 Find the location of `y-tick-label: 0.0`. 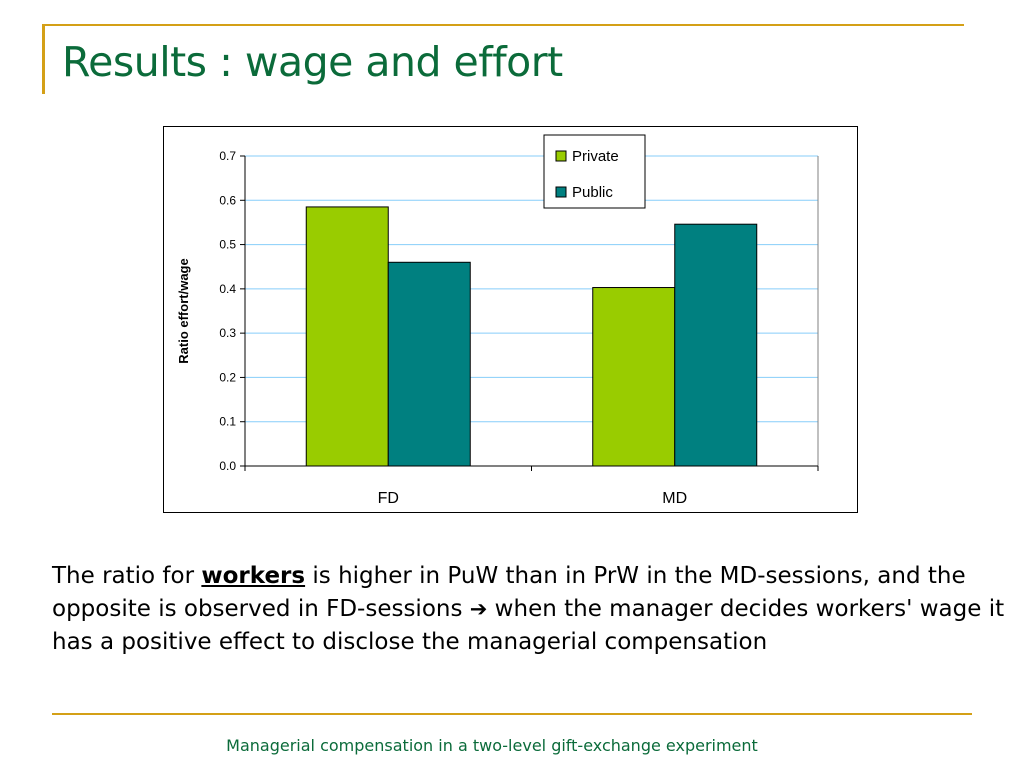

y-tick-label: 0.0 is located at coordinates (227, 466).